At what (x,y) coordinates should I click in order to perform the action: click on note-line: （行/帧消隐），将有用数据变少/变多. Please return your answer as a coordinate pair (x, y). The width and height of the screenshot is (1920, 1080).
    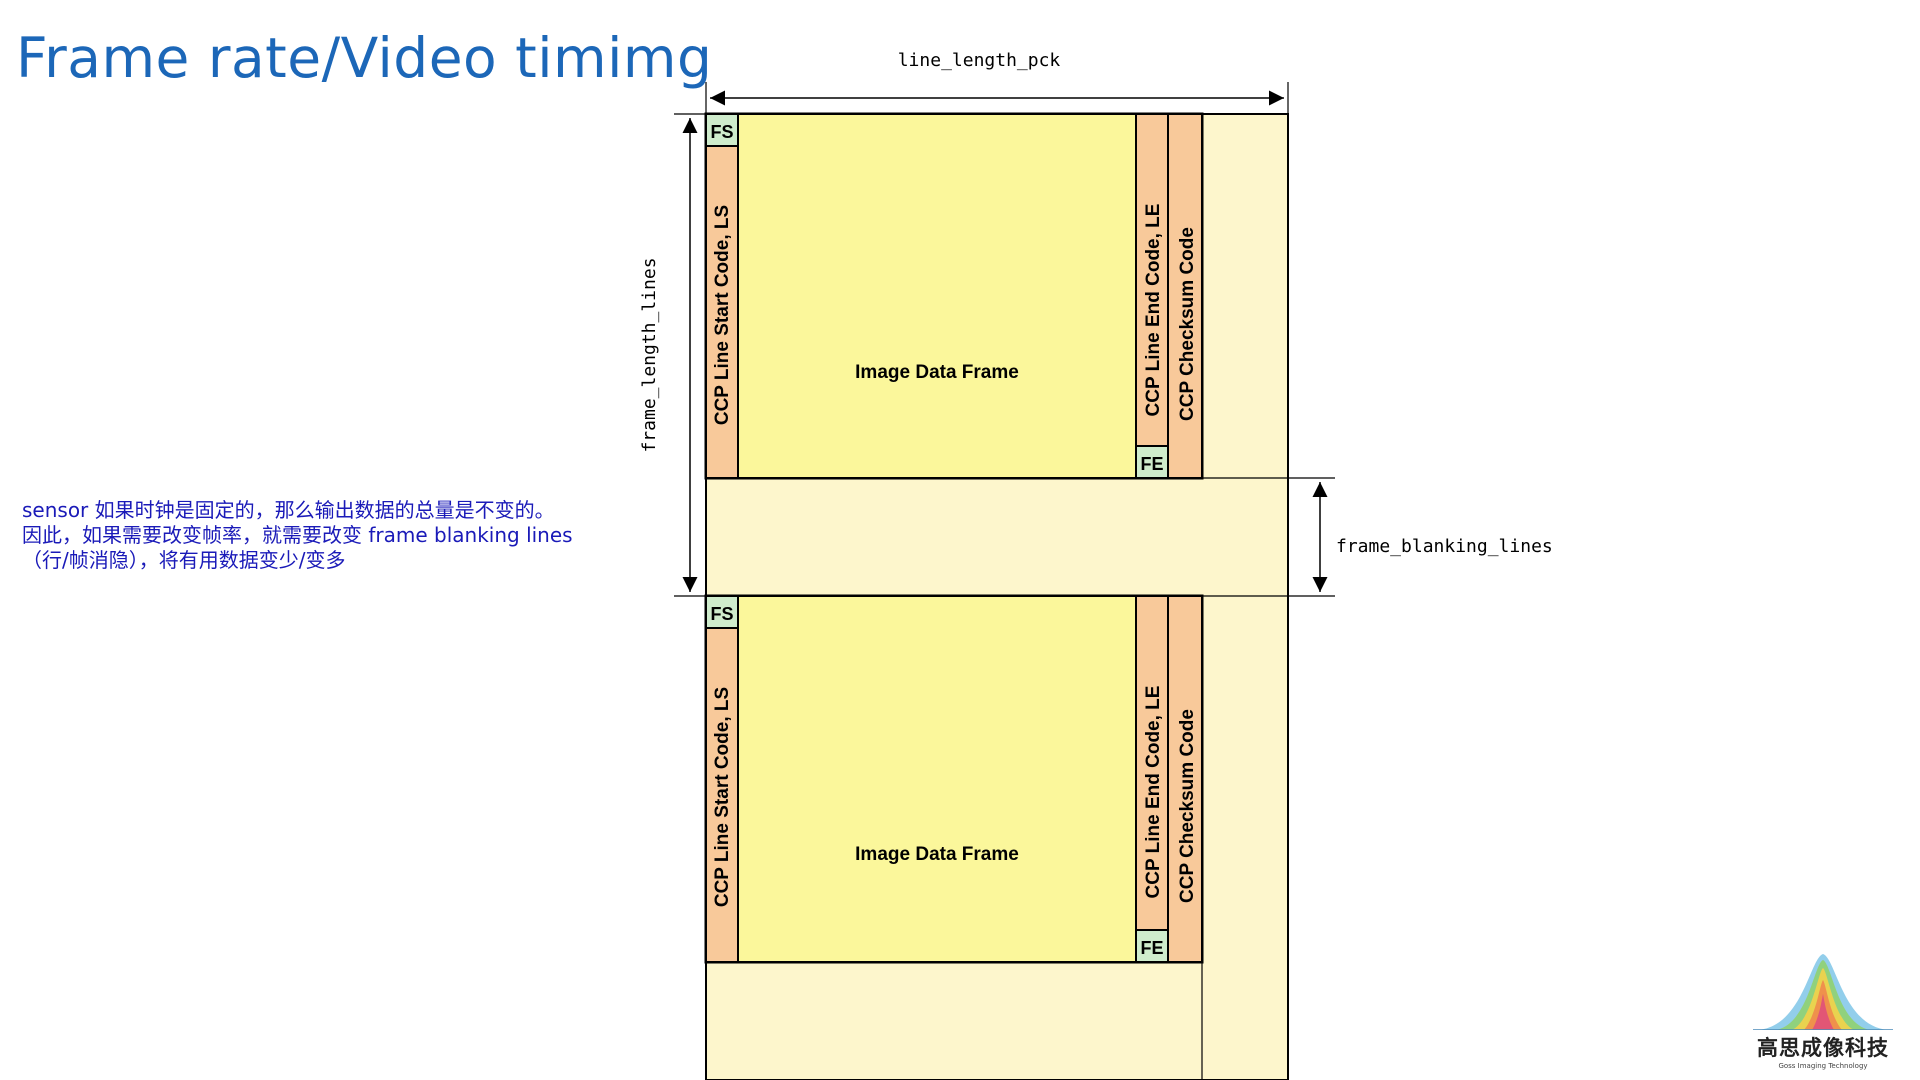
    Looking at the image, I should click on (184, 560).